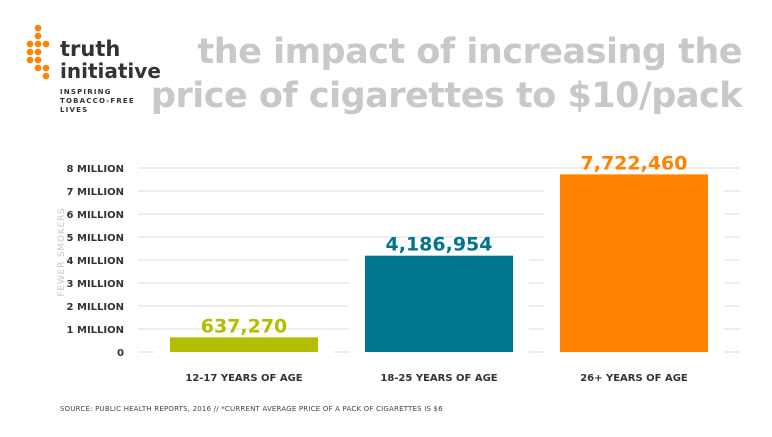 Image resolution: width=772 pixels, height=437 pixels. Describe the element at coordinates (74, 110) in the screenshot. I see `logo-tagline-3: LIVES` at that location.